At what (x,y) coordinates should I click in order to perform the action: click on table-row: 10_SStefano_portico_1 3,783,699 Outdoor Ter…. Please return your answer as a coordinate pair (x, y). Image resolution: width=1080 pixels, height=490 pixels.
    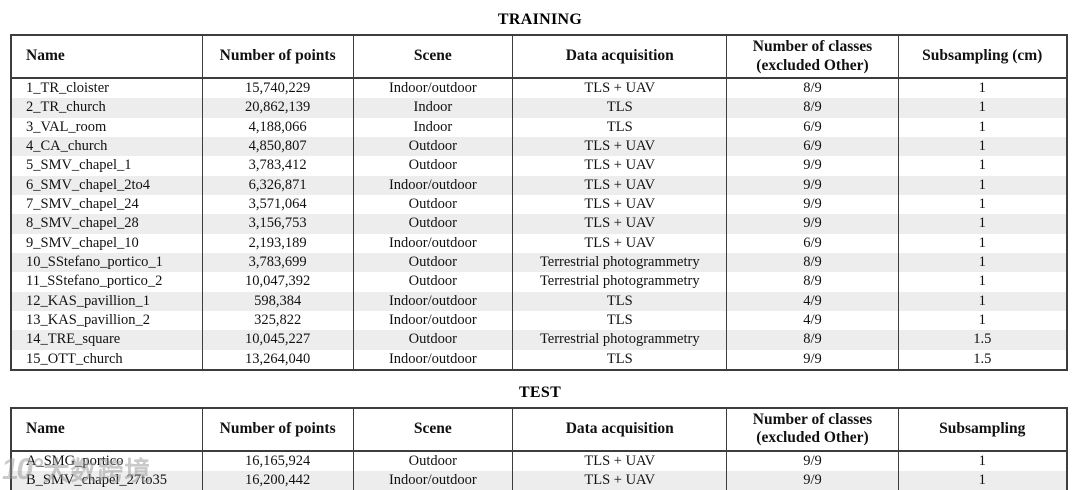
    Looking at the image, I should click on (539, 262).